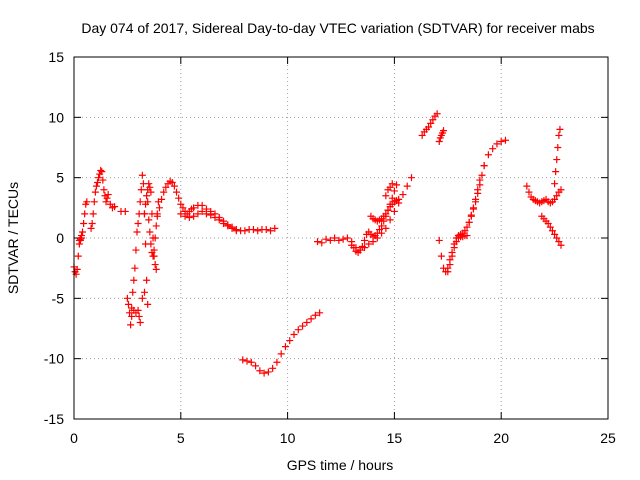 This screenshot has width=640, height=480. What do you see at coordinates (54, 238) in the screenshot?
I see `y-tick-labels: -15 -10 -5 0 5 10 15` at bounding box center [54, 238].